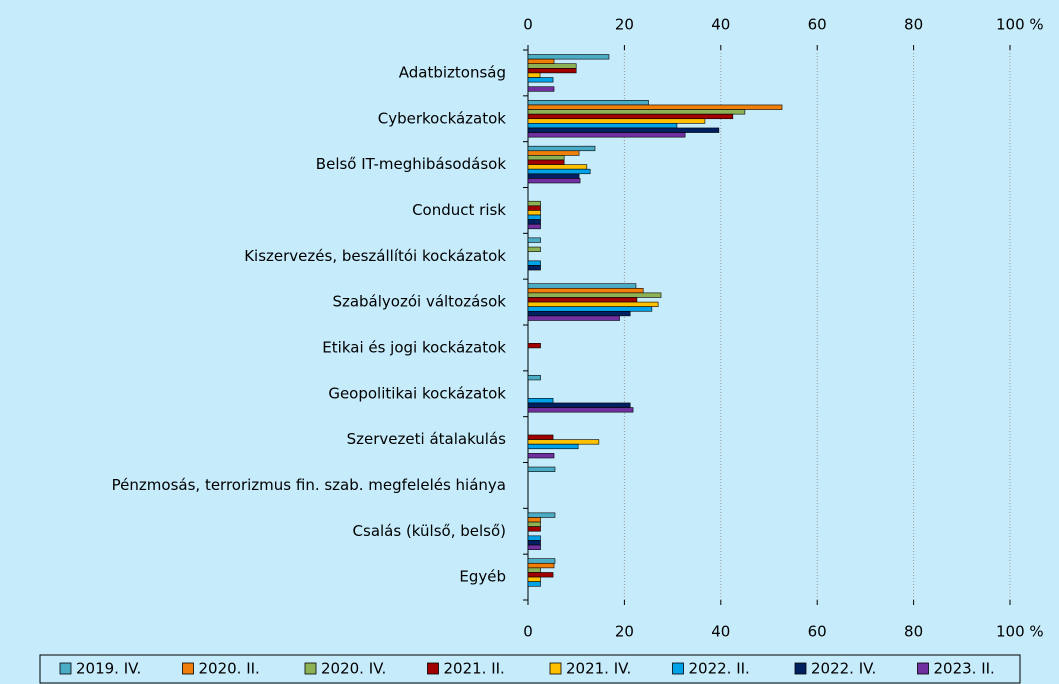 This screenshot has height=684, width=1059. I want to click on legend-label: 2022. II., so click(719, 669).